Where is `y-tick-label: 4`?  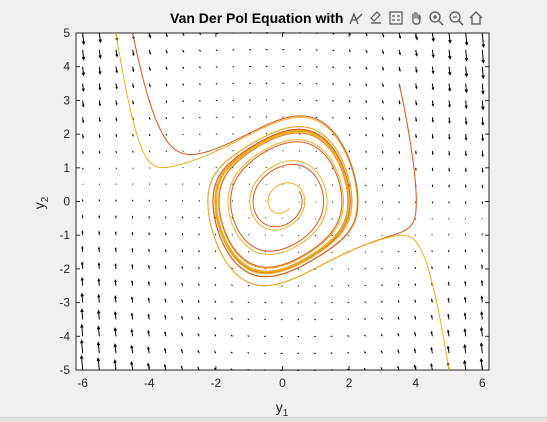 y-tick-label: 4 is located at coordinates (66, 67).